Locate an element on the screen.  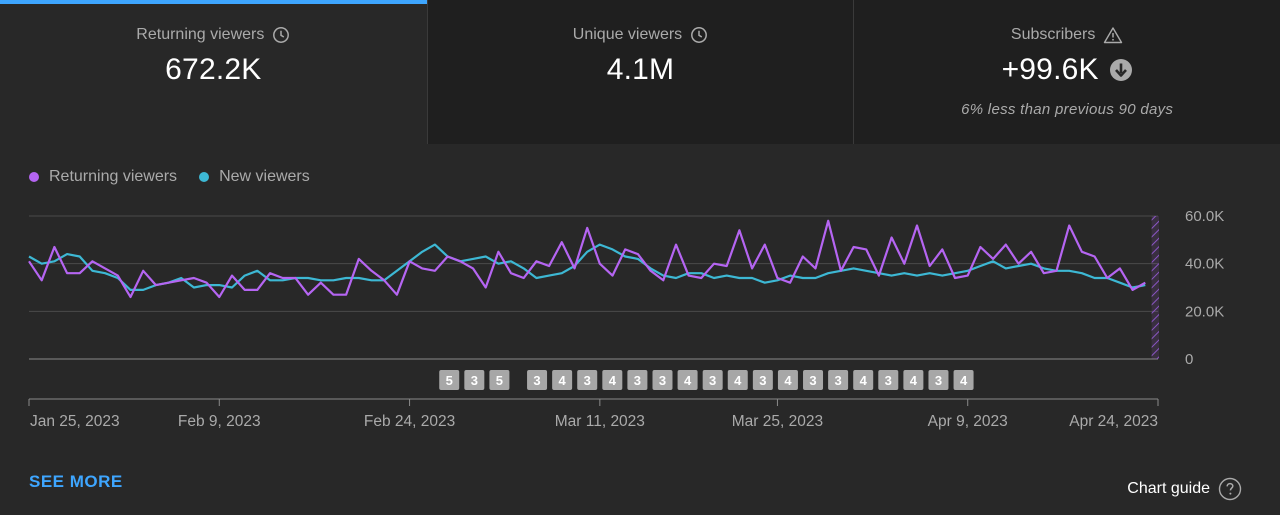
chart-legend: Returning viewers New viewers is located at coordinates (169, 177).